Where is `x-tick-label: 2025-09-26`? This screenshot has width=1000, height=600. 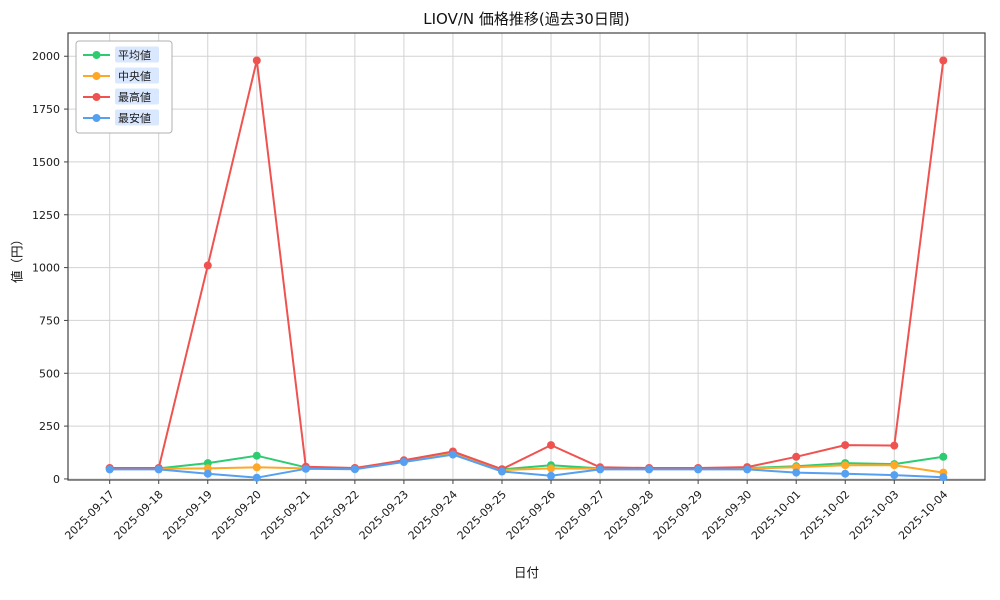 x-tick-label: 2025-09-26 is located at coordinates (531, 515).